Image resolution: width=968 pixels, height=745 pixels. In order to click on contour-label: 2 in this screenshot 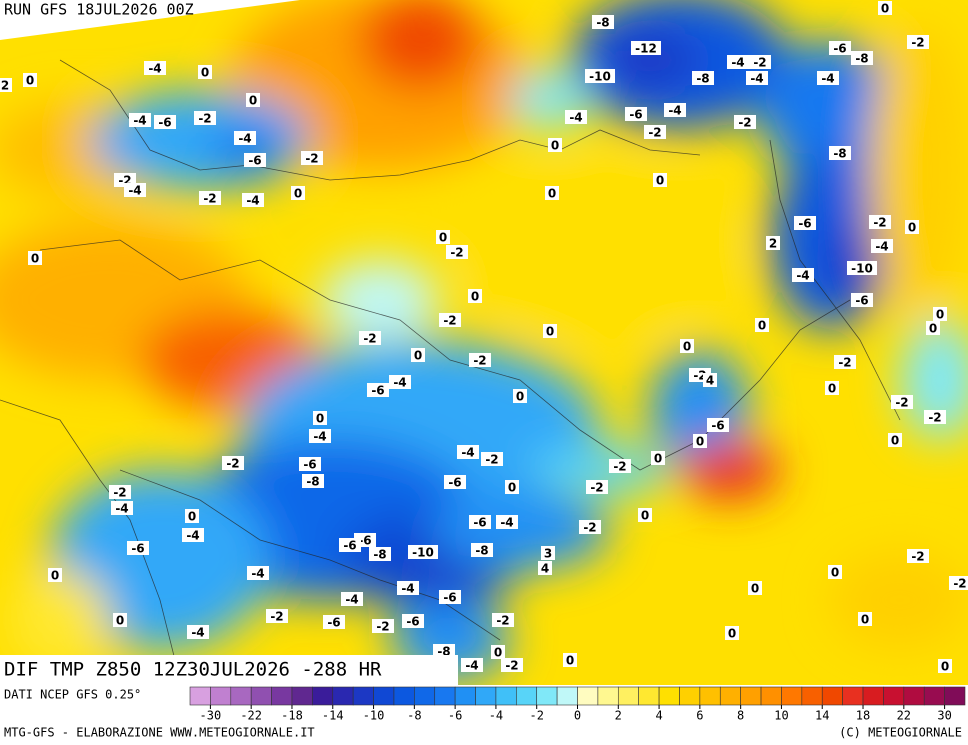, I will do `click(773, 244)`.